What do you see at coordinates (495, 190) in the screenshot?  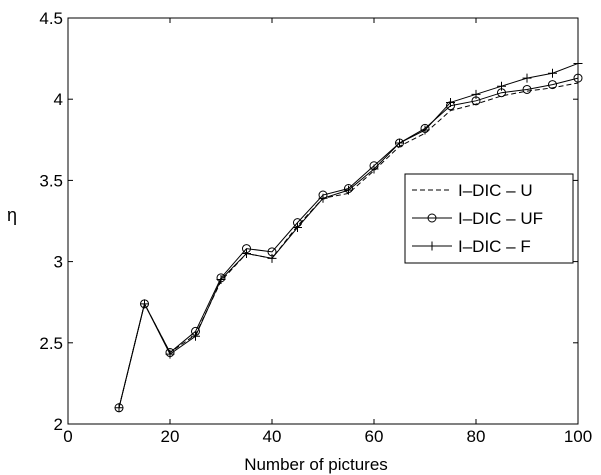 I see `legend-label: I–DIC – U` at bounding box center [495, 190].